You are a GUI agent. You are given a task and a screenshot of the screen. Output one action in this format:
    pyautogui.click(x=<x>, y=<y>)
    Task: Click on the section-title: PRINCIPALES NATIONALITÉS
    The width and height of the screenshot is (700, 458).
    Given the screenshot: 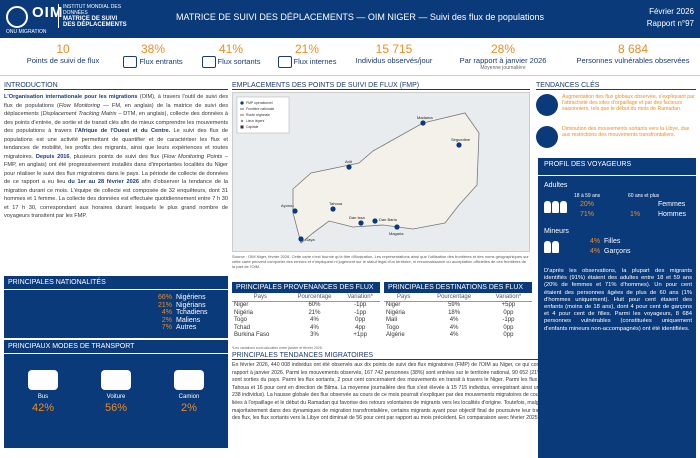 What is the action you would take?
    pyautogui.click(x=116, y=283)
    